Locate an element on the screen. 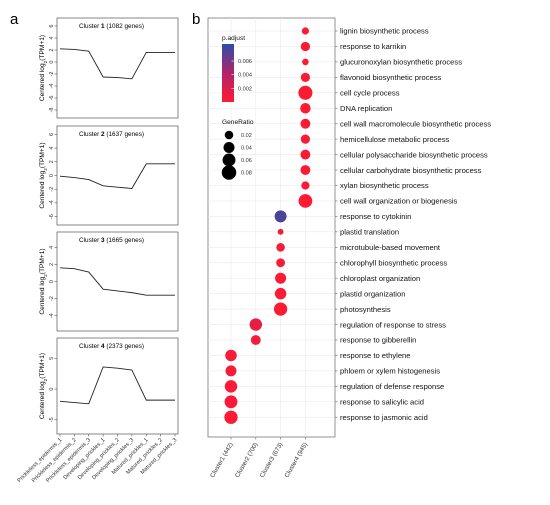 This screenshot has width=550, height=505. size-legend-label: 0.08 is located at coordinates (246, 174).